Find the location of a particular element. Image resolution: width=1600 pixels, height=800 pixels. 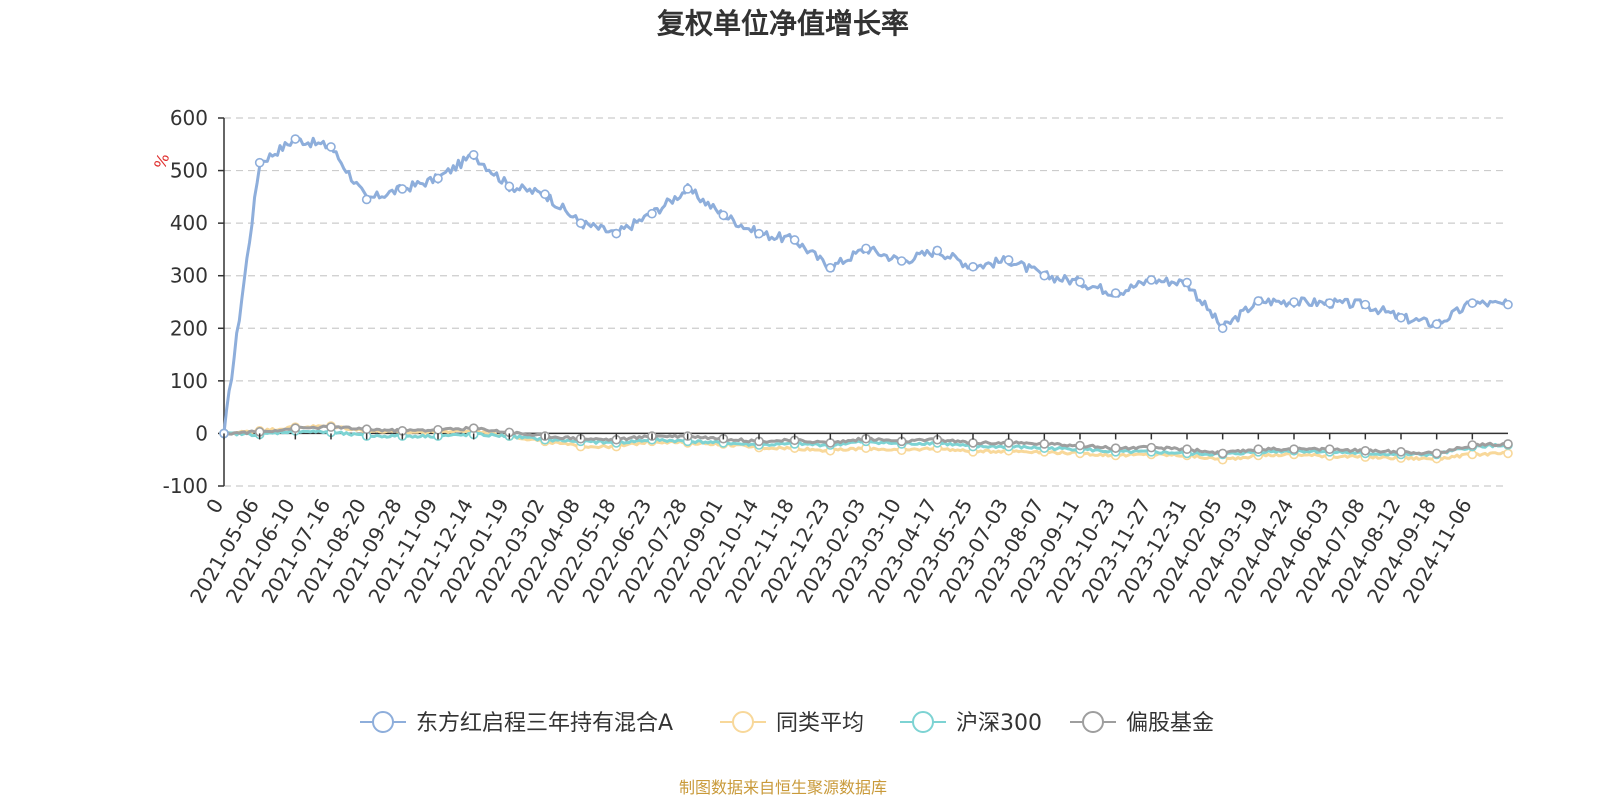

legend-item-3: 偏股基金 is located at coordinates (1142, 723).